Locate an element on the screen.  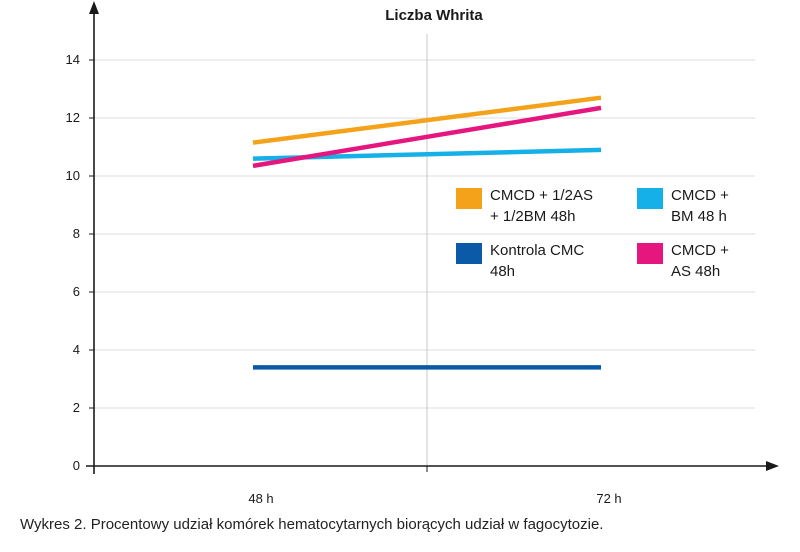
legend-label: AS 48h is located at coordinates (695, 271).